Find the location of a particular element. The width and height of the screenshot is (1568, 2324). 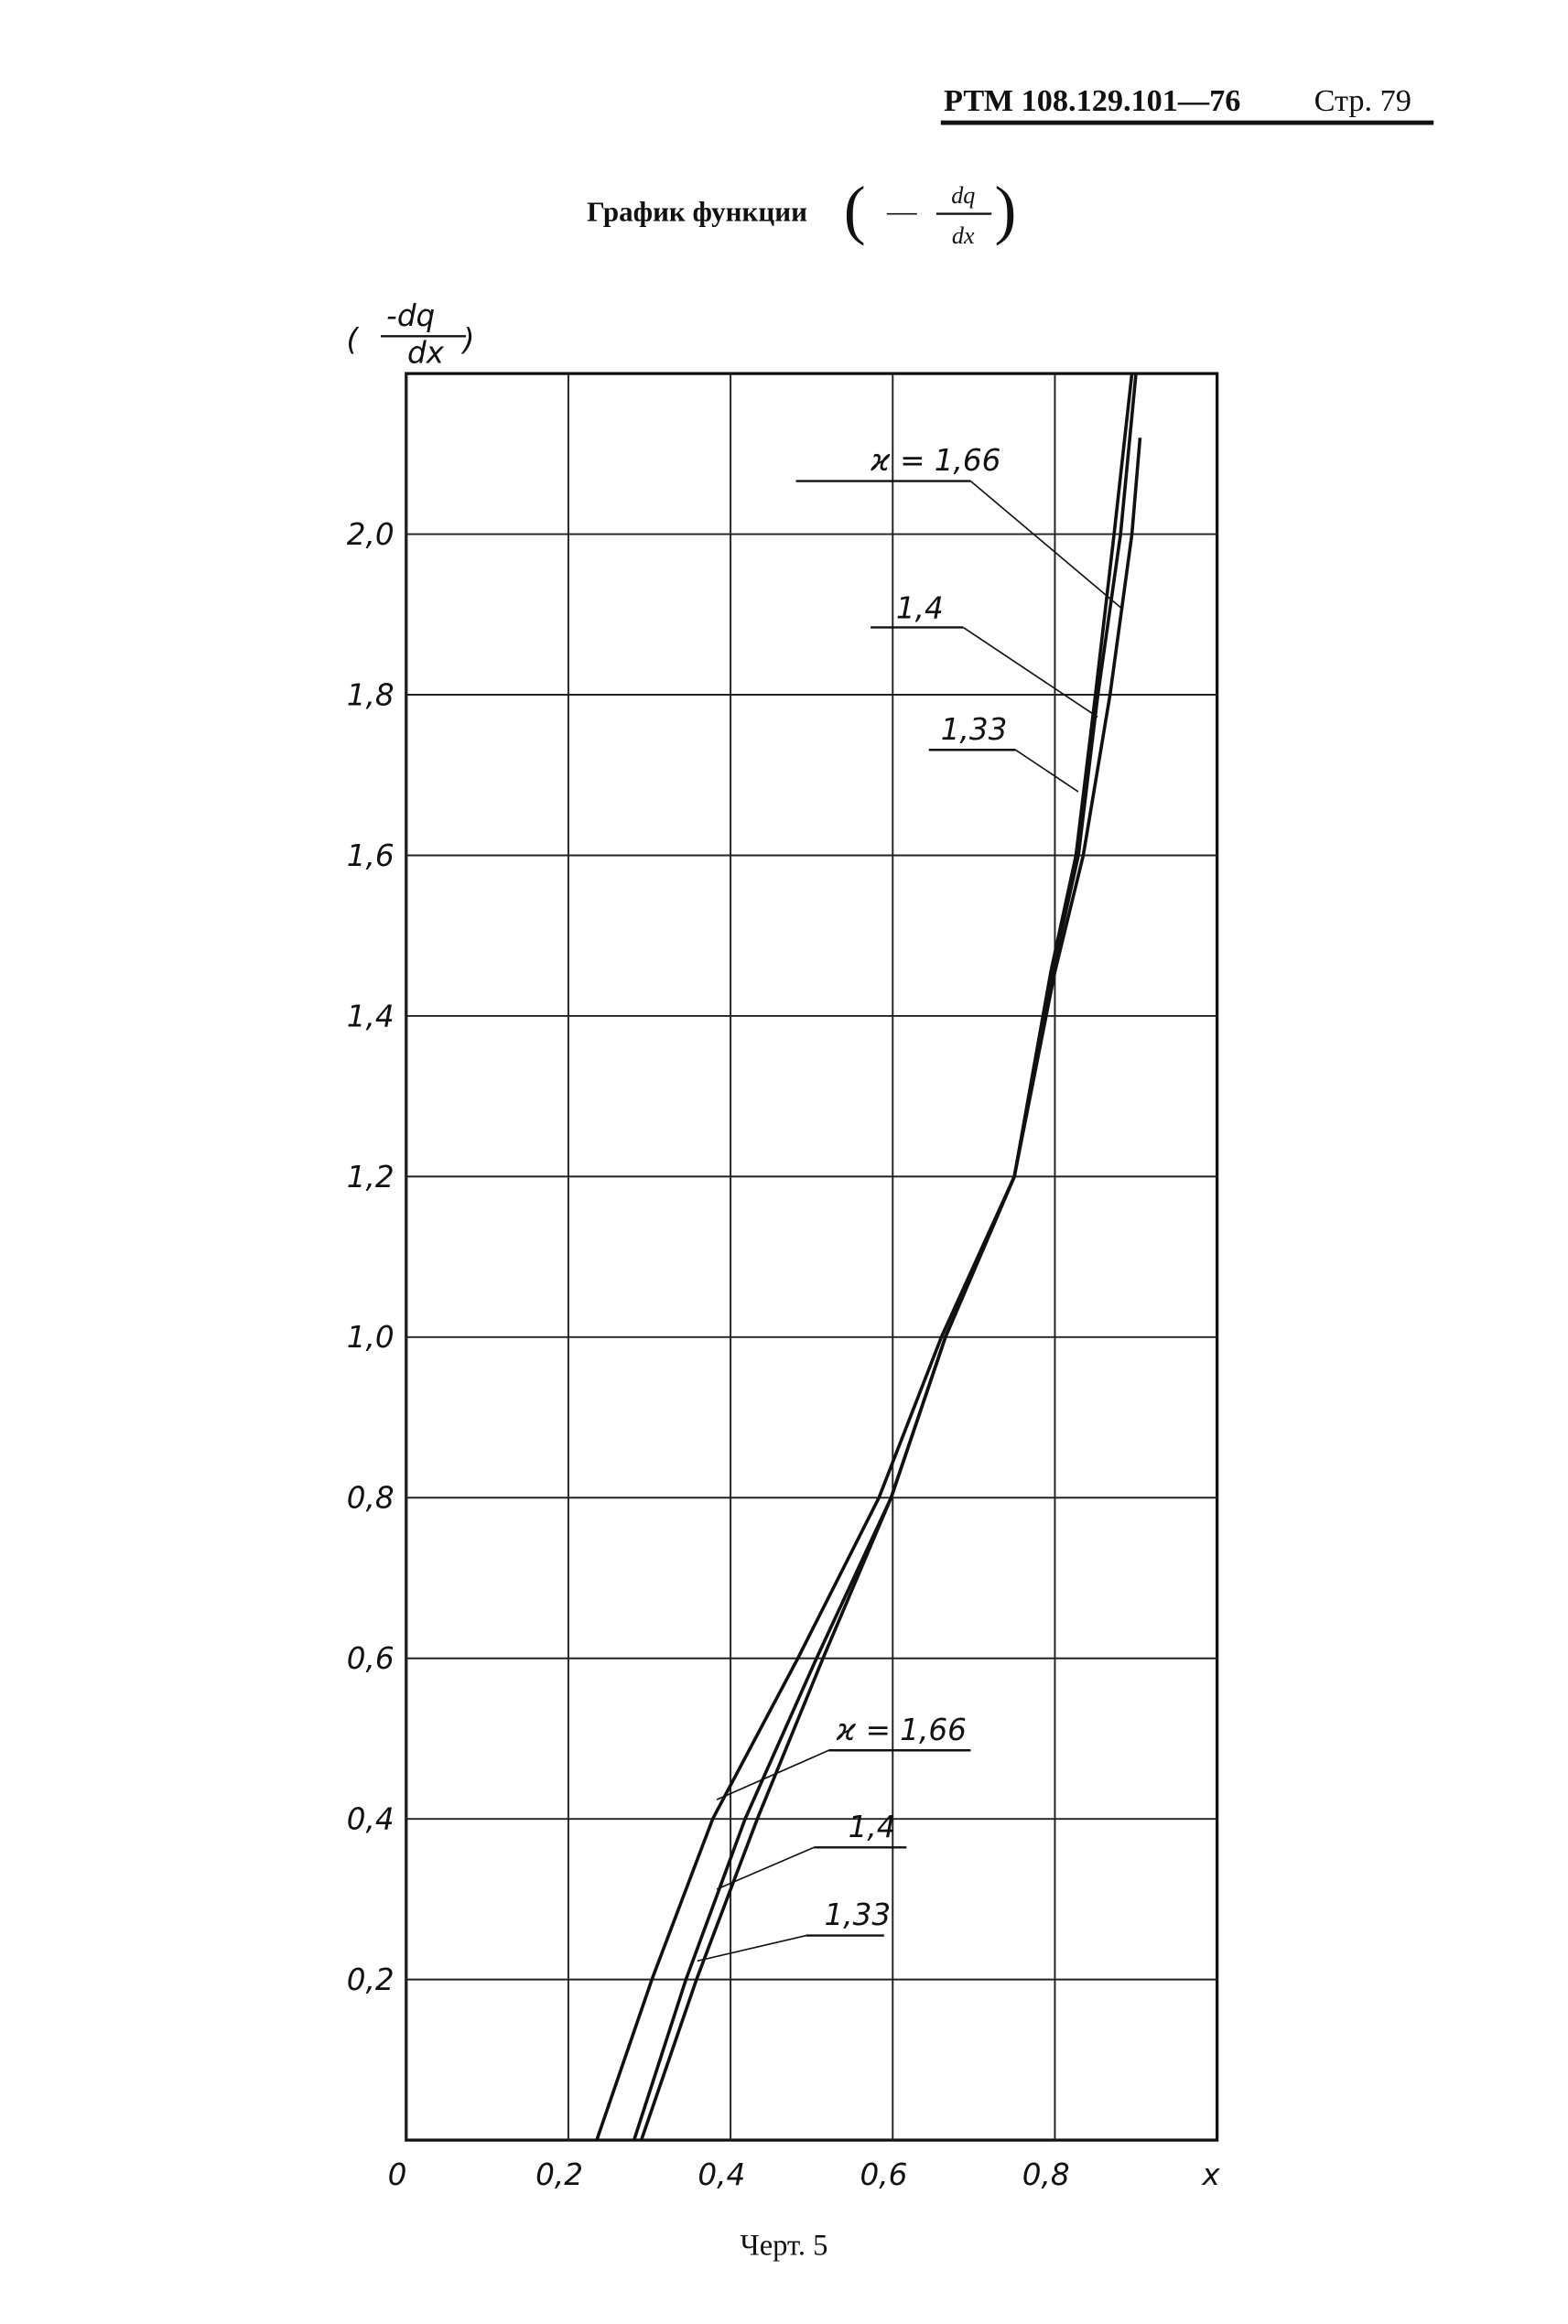

y-tick-label: 2,0 is located at coordinates (371, 534).